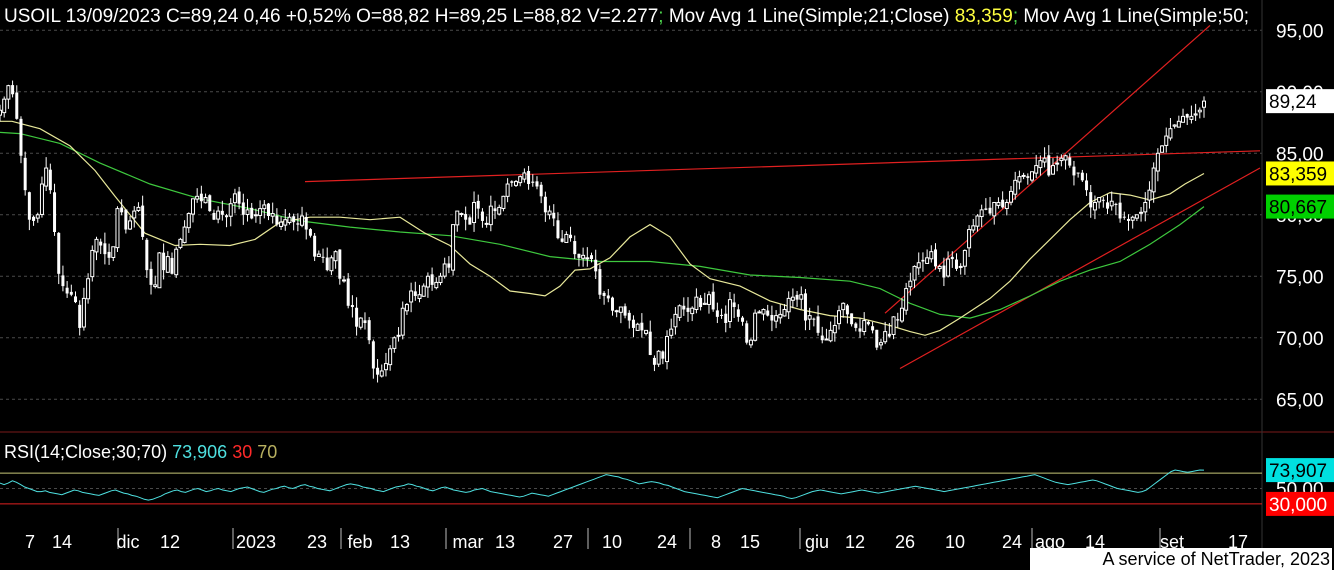 The height and width of the screenshot is (570, 1334). Describe the element at coordinates (1298, 174) in the screenshot. I see `ma21-tag-text: 83,359` at that location.